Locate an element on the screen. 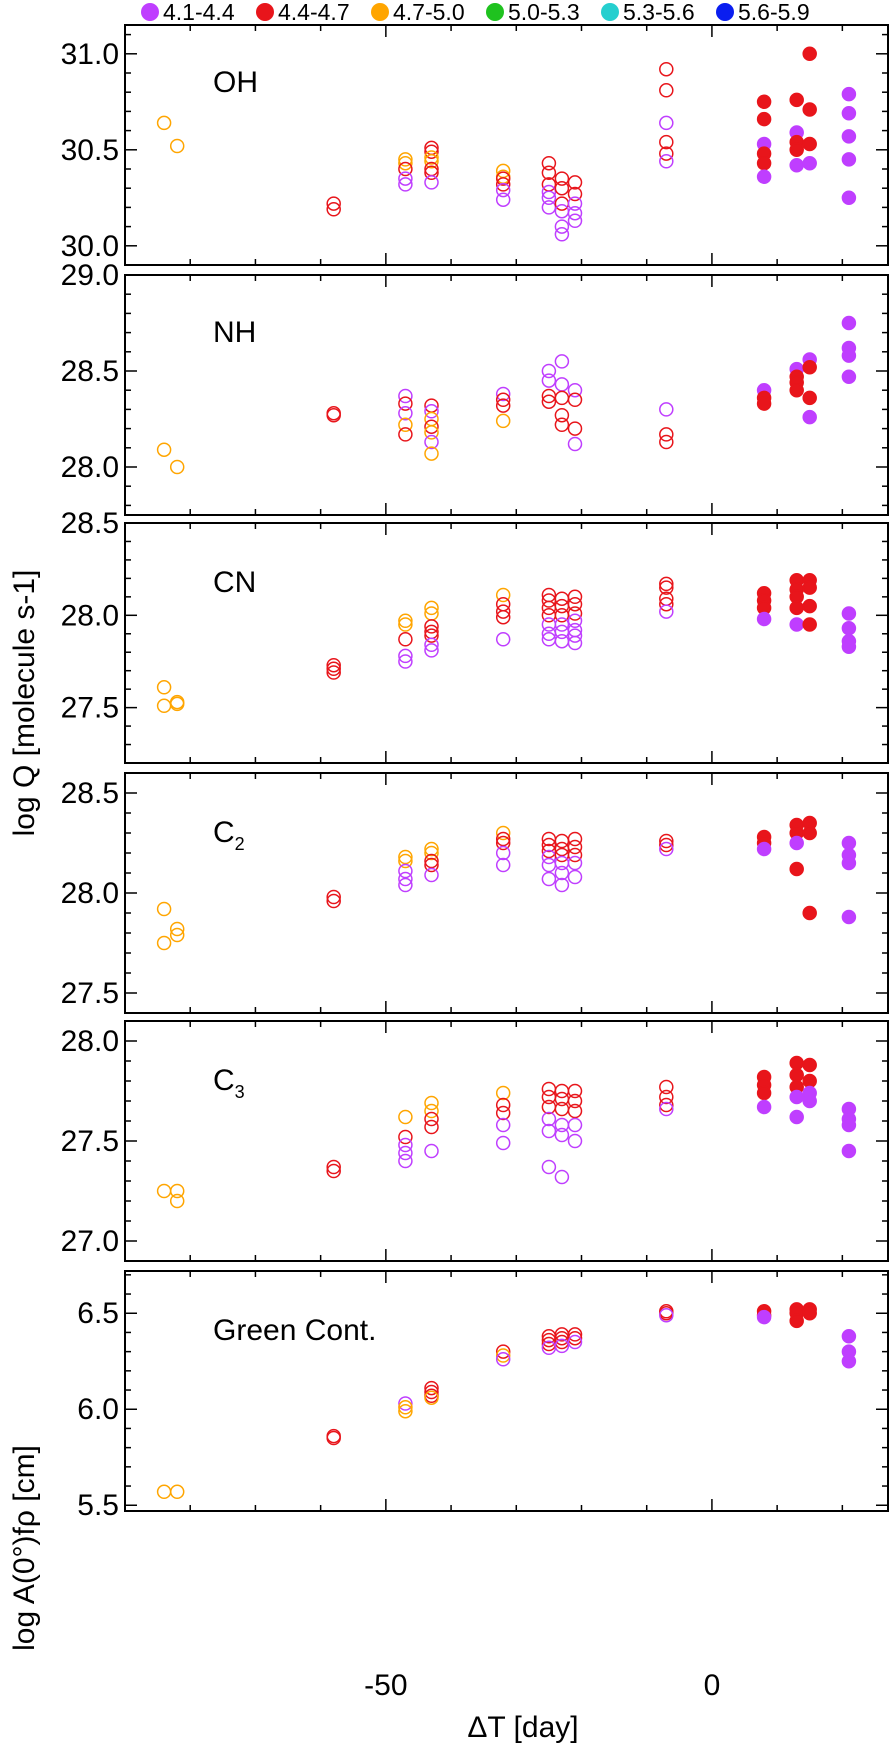  x-tick-label: 0 is located at coordinates (712, 1685).